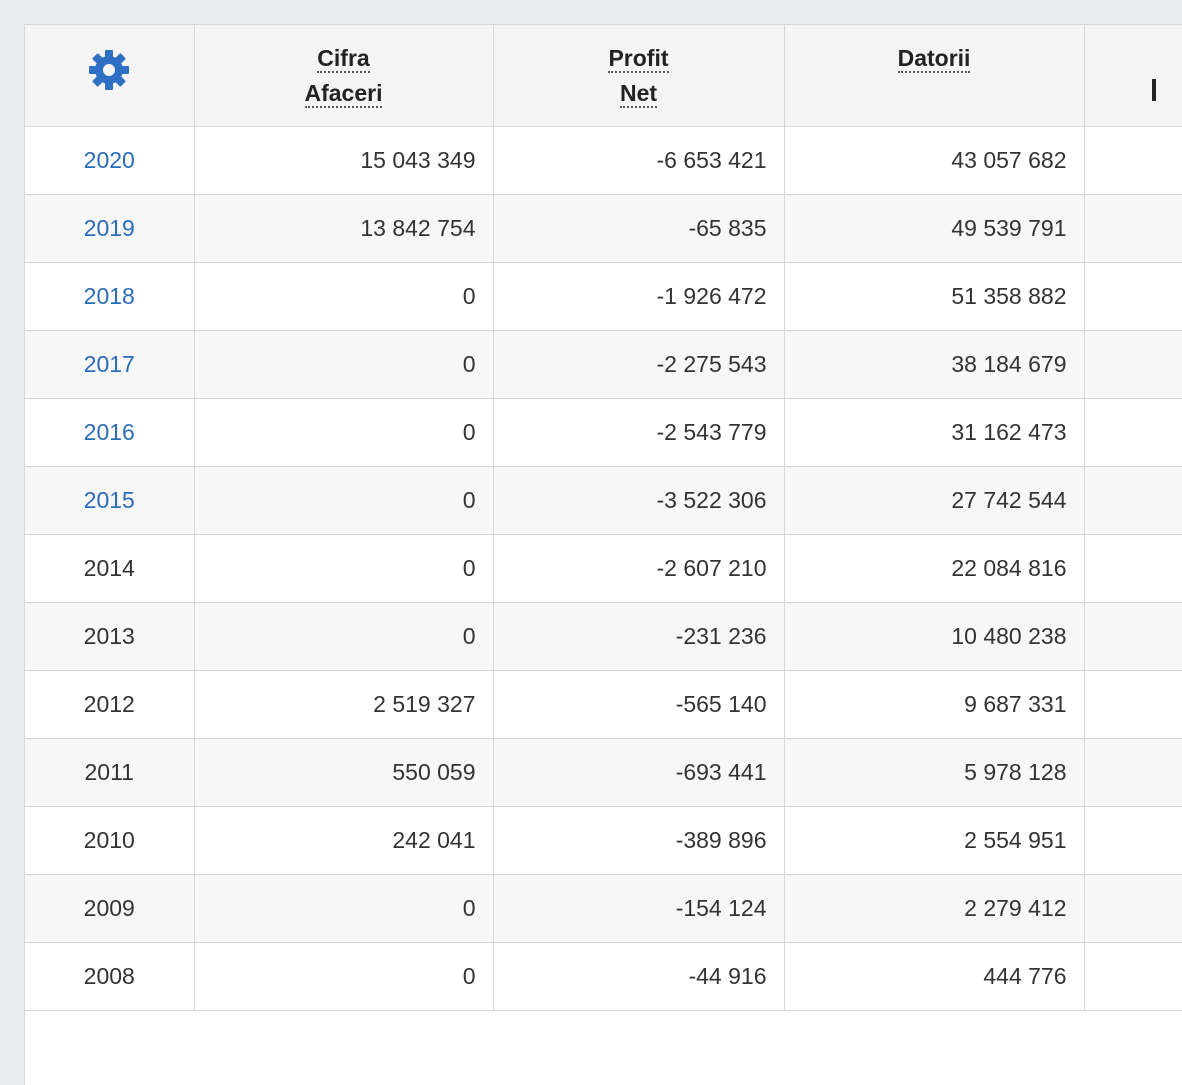 This screenshot has height=1085, width=1182. I want to click on column-header-line: Afaceri, so click(343, 94).